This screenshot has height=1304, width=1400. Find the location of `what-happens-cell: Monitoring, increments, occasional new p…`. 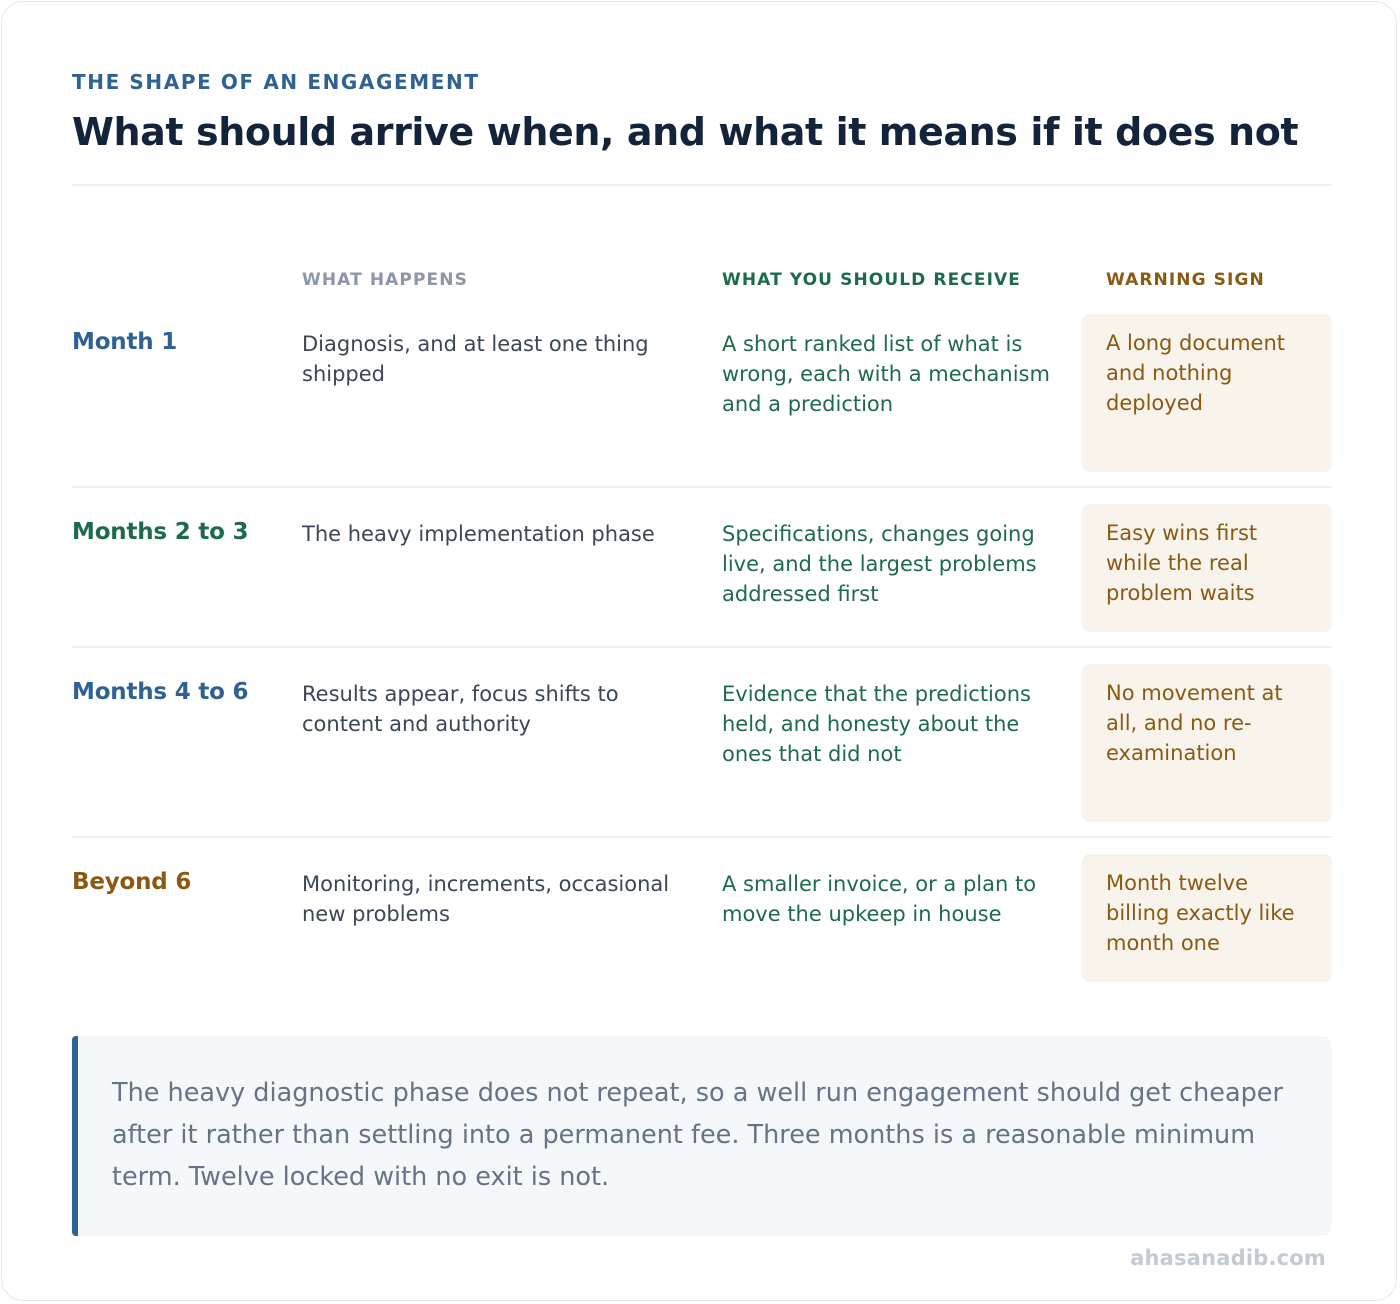

what-happens-cell: Monitoring, increments, occasional new p… is located at coordinates (486, 899).